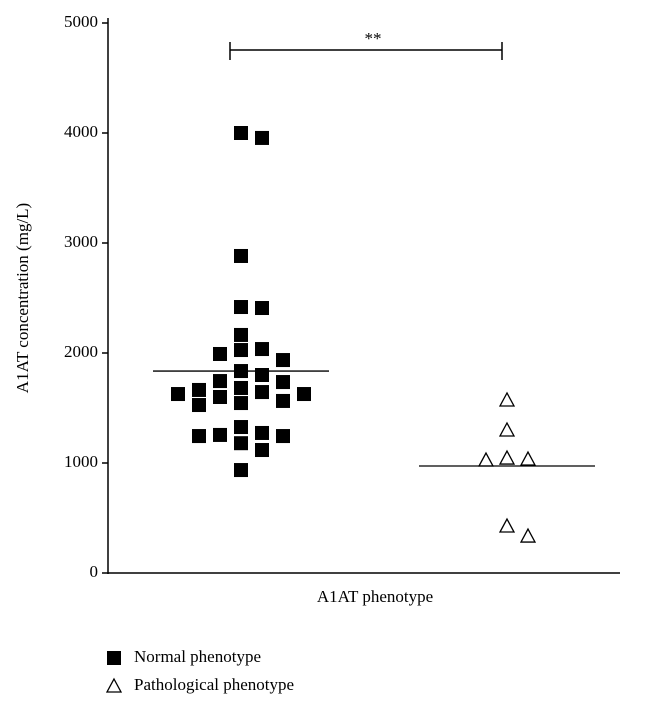 This screenshot has width=651, height=717. What do you see at coordinates (81, 131) in the screenshot?
I see `y-tick-label: 4000` at bounding box center [81, 131].